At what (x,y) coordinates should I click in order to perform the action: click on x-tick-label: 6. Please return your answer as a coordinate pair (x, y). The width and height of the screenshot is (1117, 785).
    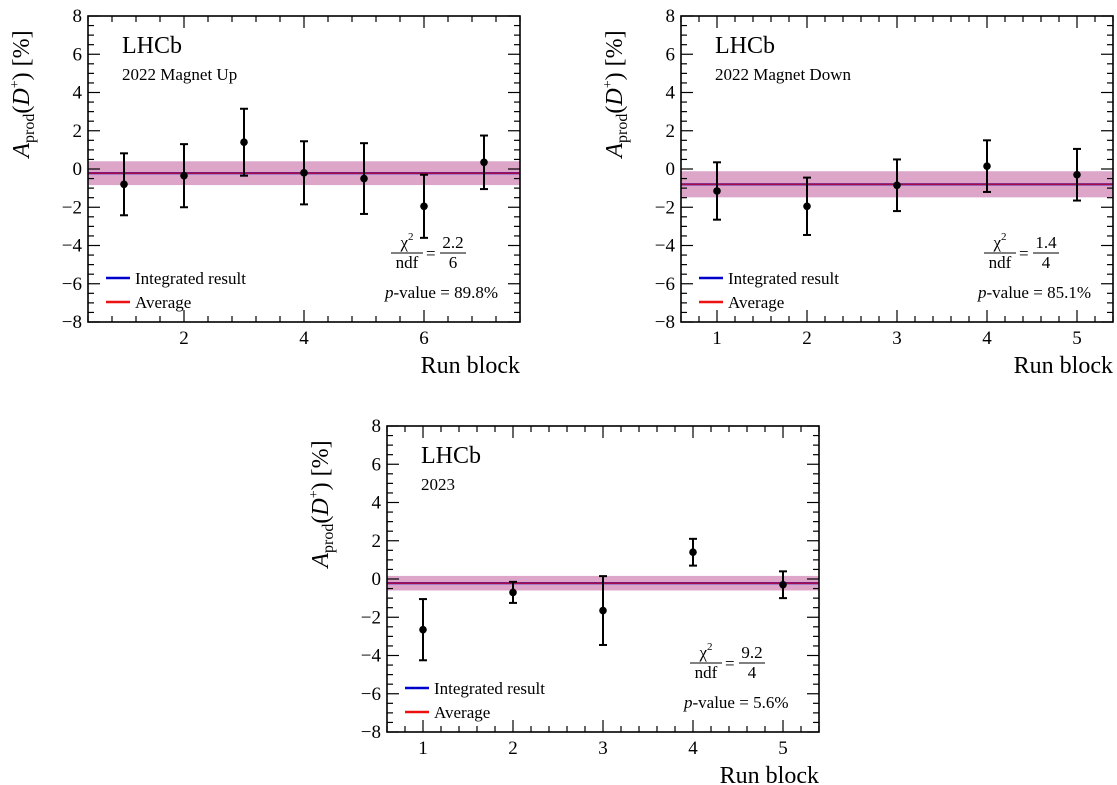
    Looking at the image, I should click on (424, 338).